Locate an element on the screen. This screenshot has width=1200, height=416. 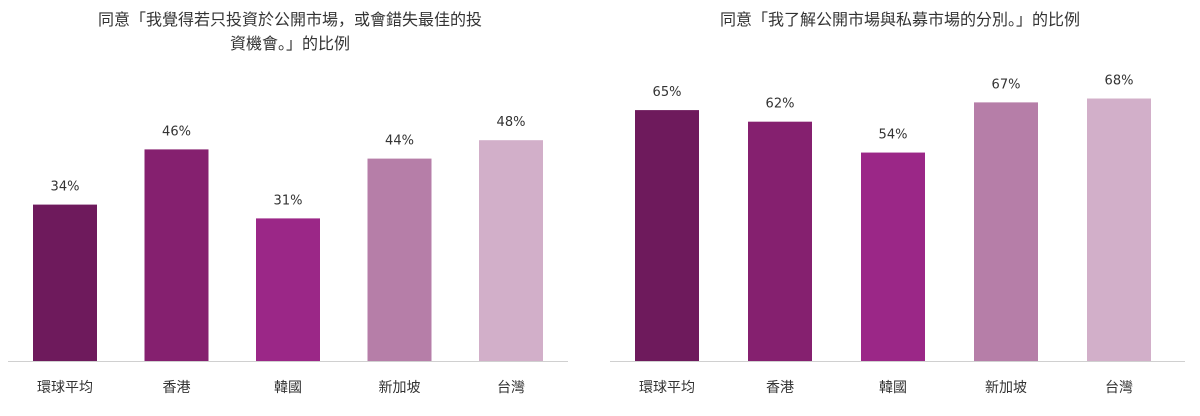
data-label: 54% is located at coordinates (893, 135).